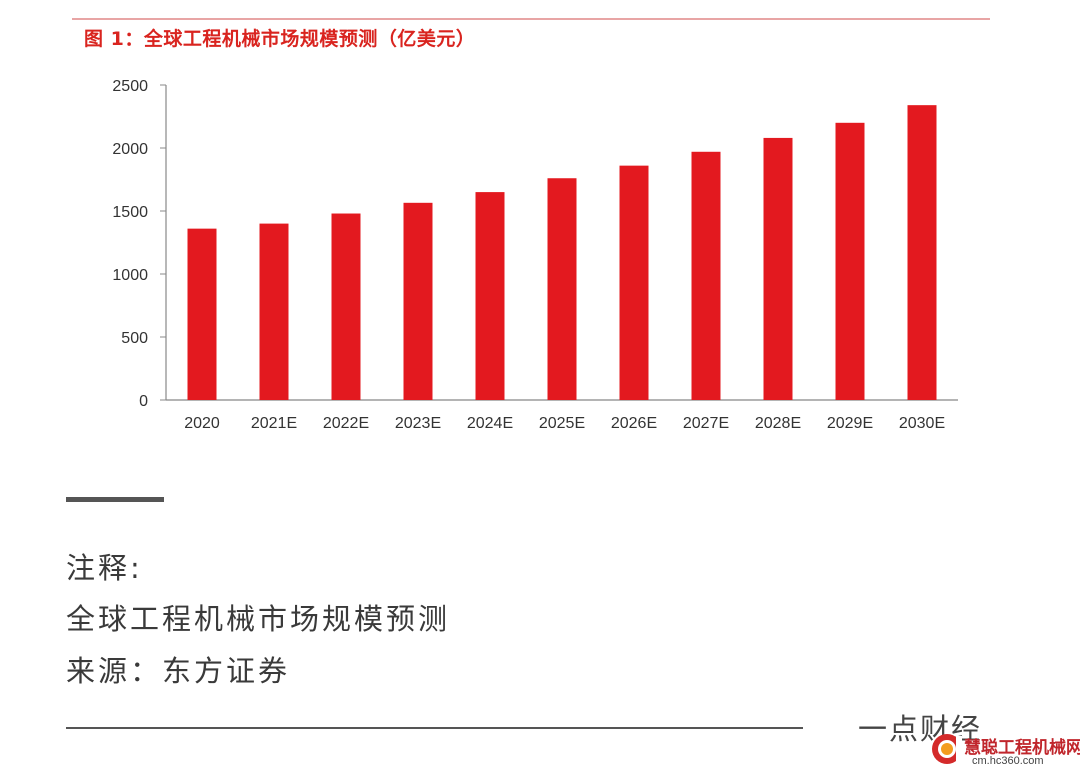 This screenshot has height=771, width=1080. Describe the element at coordinates (346, 423) in the screenshot. I see `x-tick-label: 2022E` at that location.